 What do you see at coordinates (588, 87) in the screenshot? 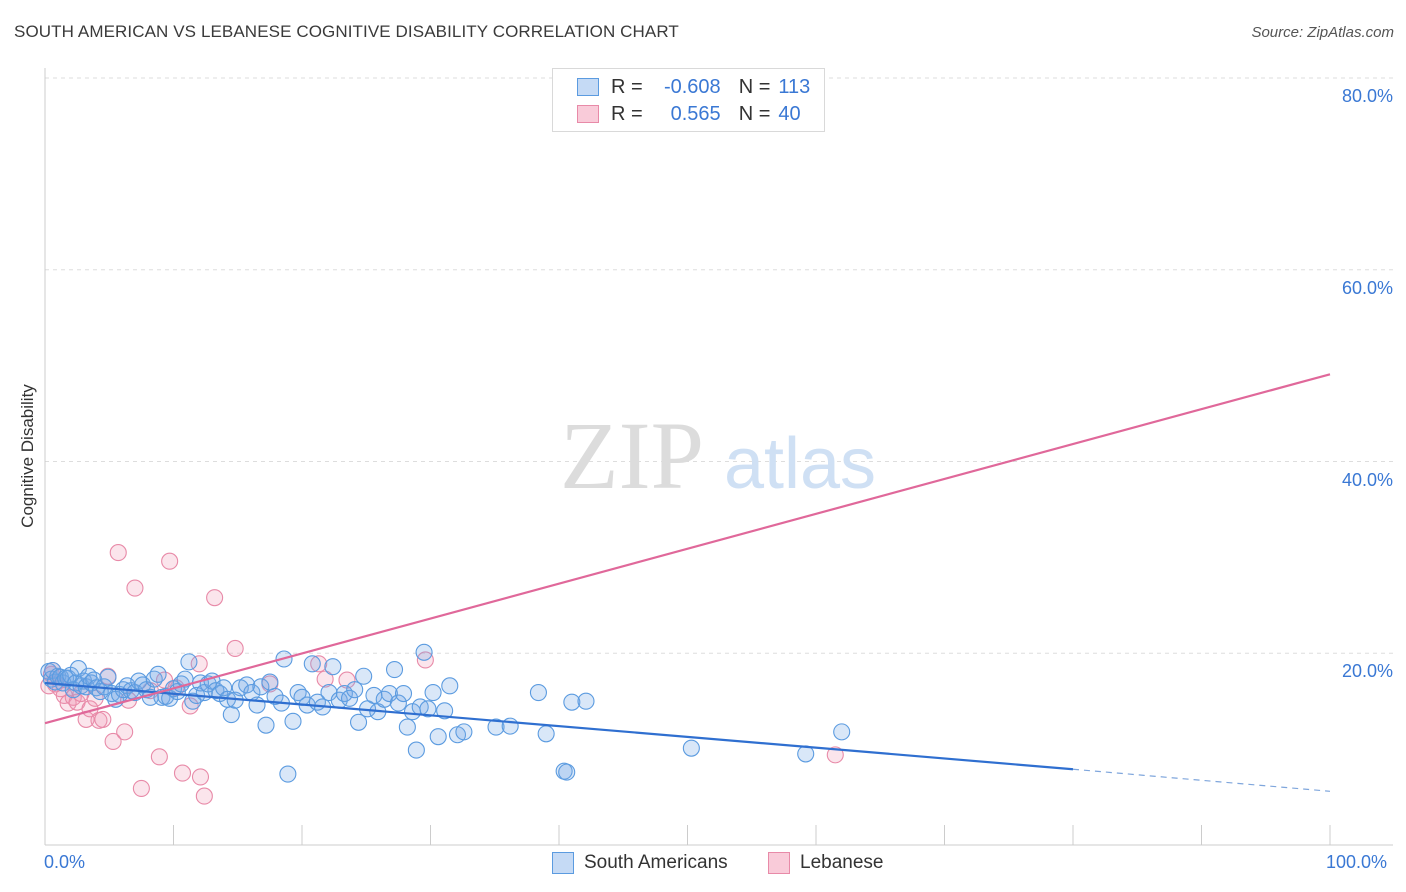
I see `legend-swatch-south` at bounding box center [588, 87].